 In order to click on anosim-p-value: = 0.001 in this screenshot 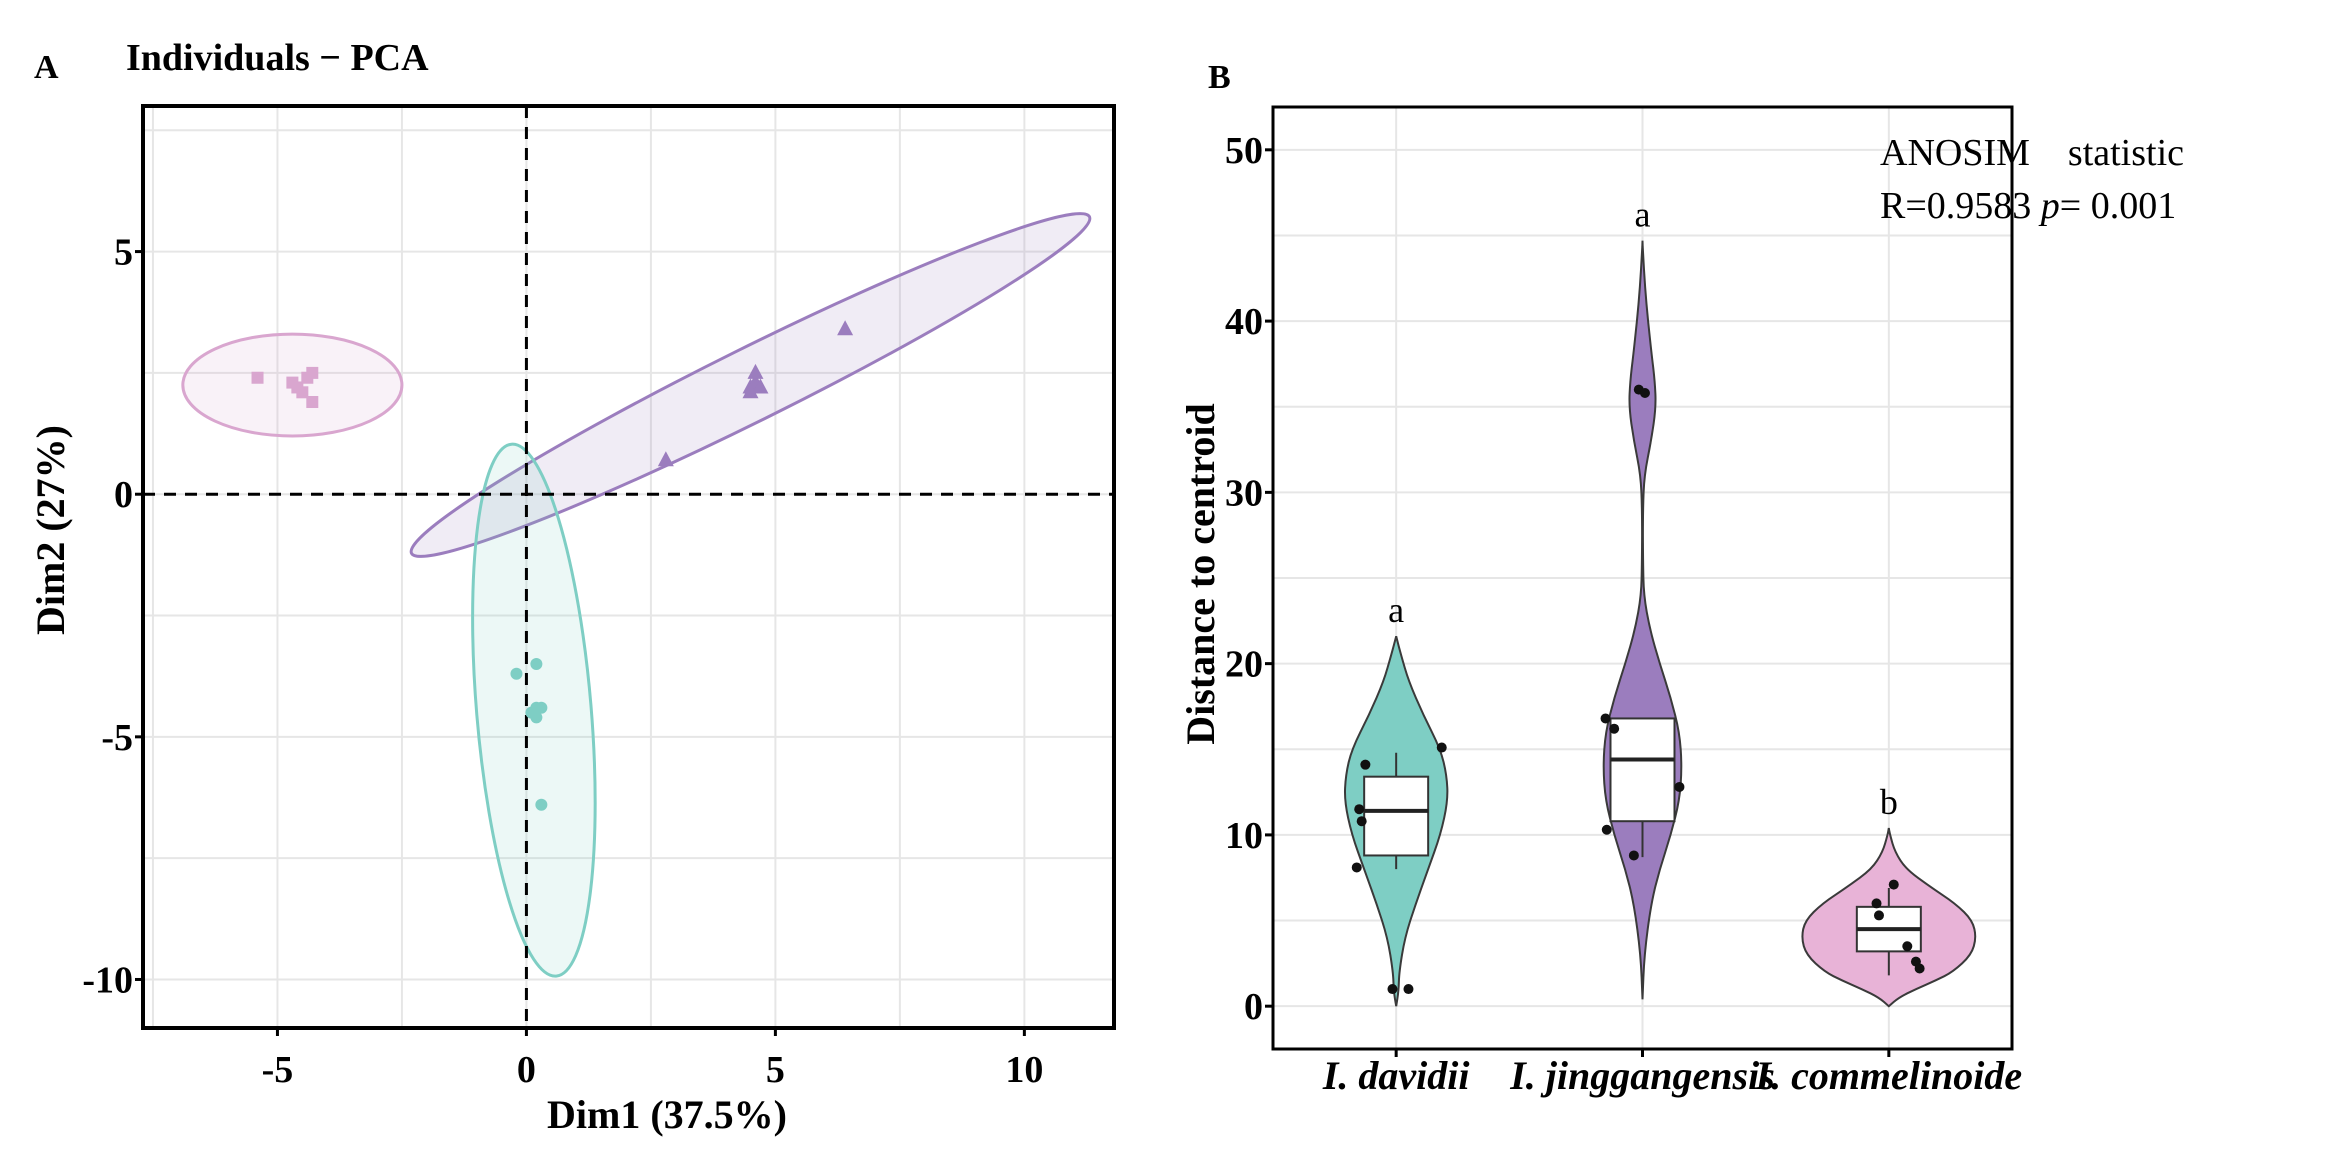, I will do `click(2118, 206)`.